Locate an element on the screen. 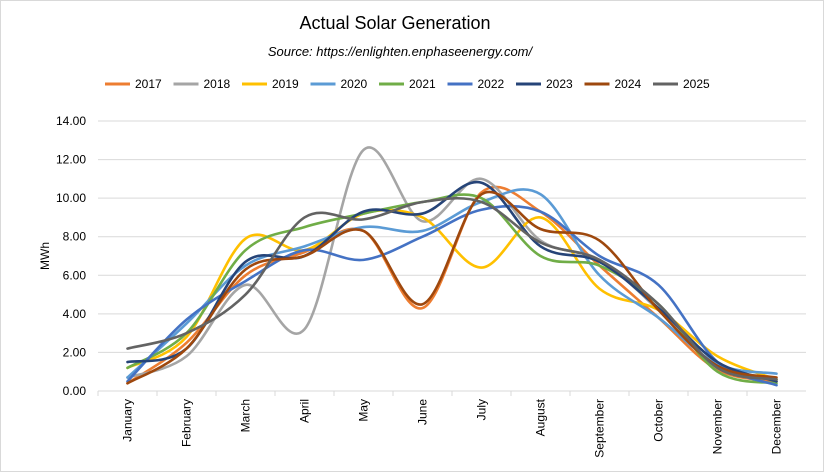  x-tick-label: April is located at coordinates (305, 411).